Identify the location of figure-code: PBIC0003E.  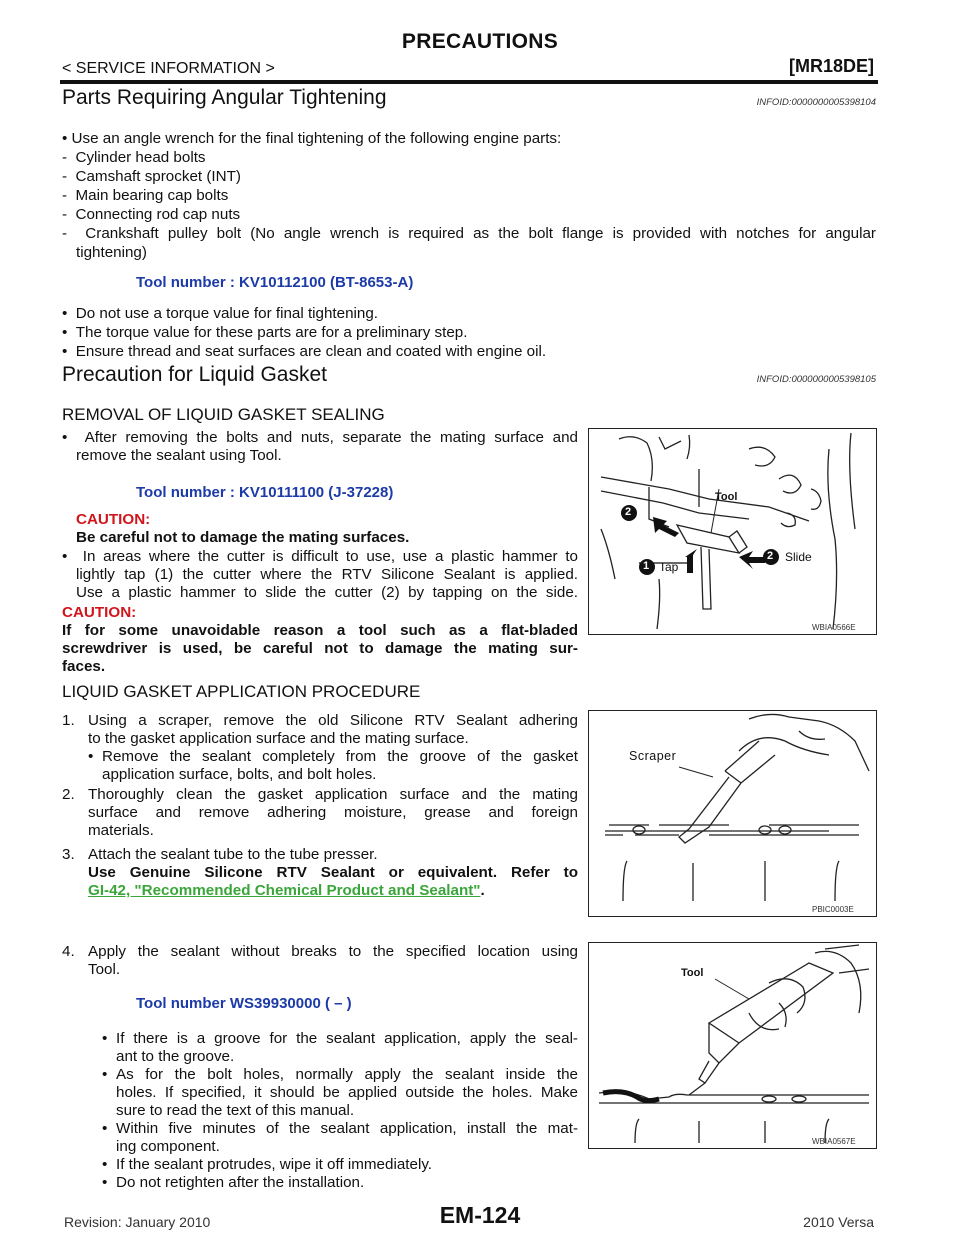
(833, 909).